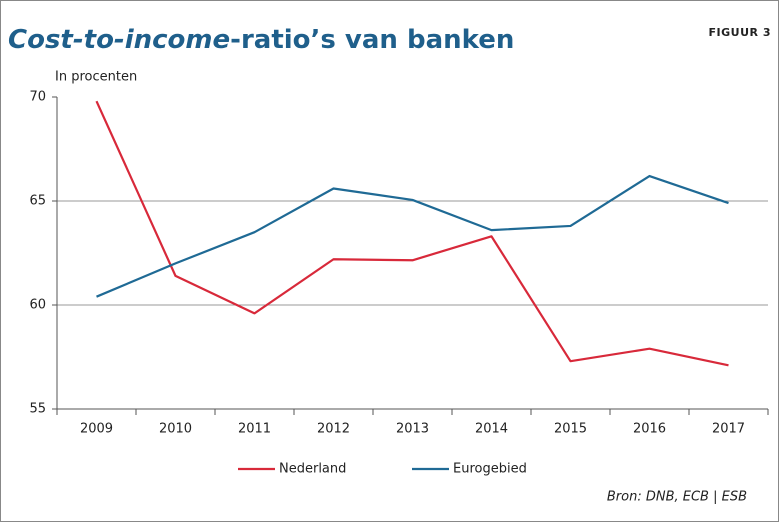  Describe the element at coordinates (333, 429) in the screenshot. I see `x-tick-label: 2012` at that location.